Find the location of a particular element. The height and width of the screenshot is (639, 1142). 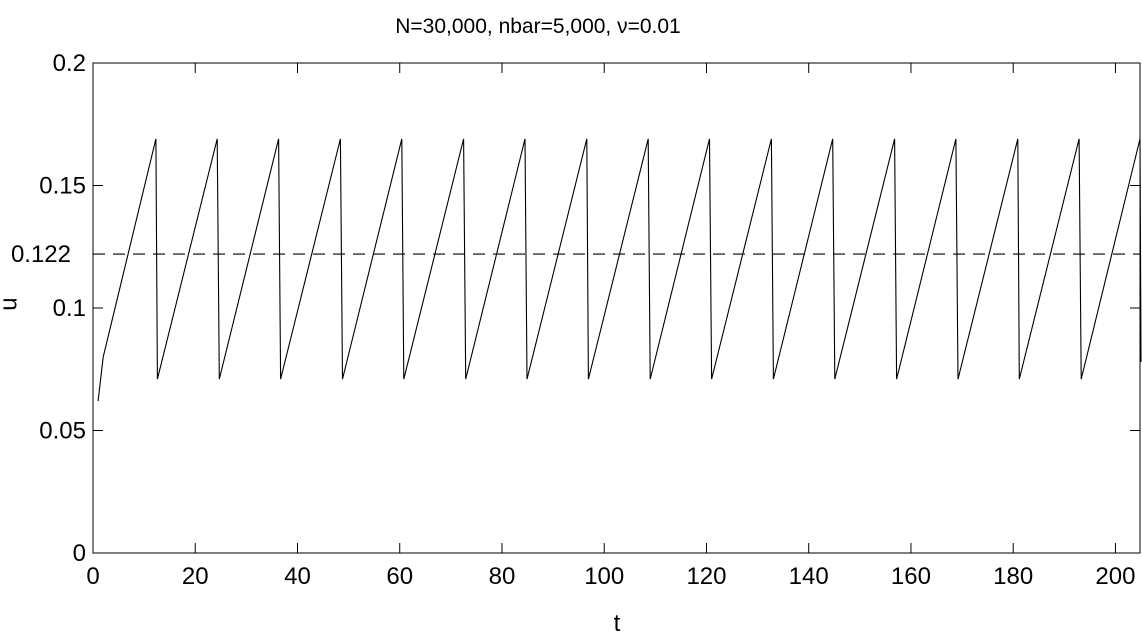

y-tick-label-reference: 0.122 is located at coordinates (41, 254).